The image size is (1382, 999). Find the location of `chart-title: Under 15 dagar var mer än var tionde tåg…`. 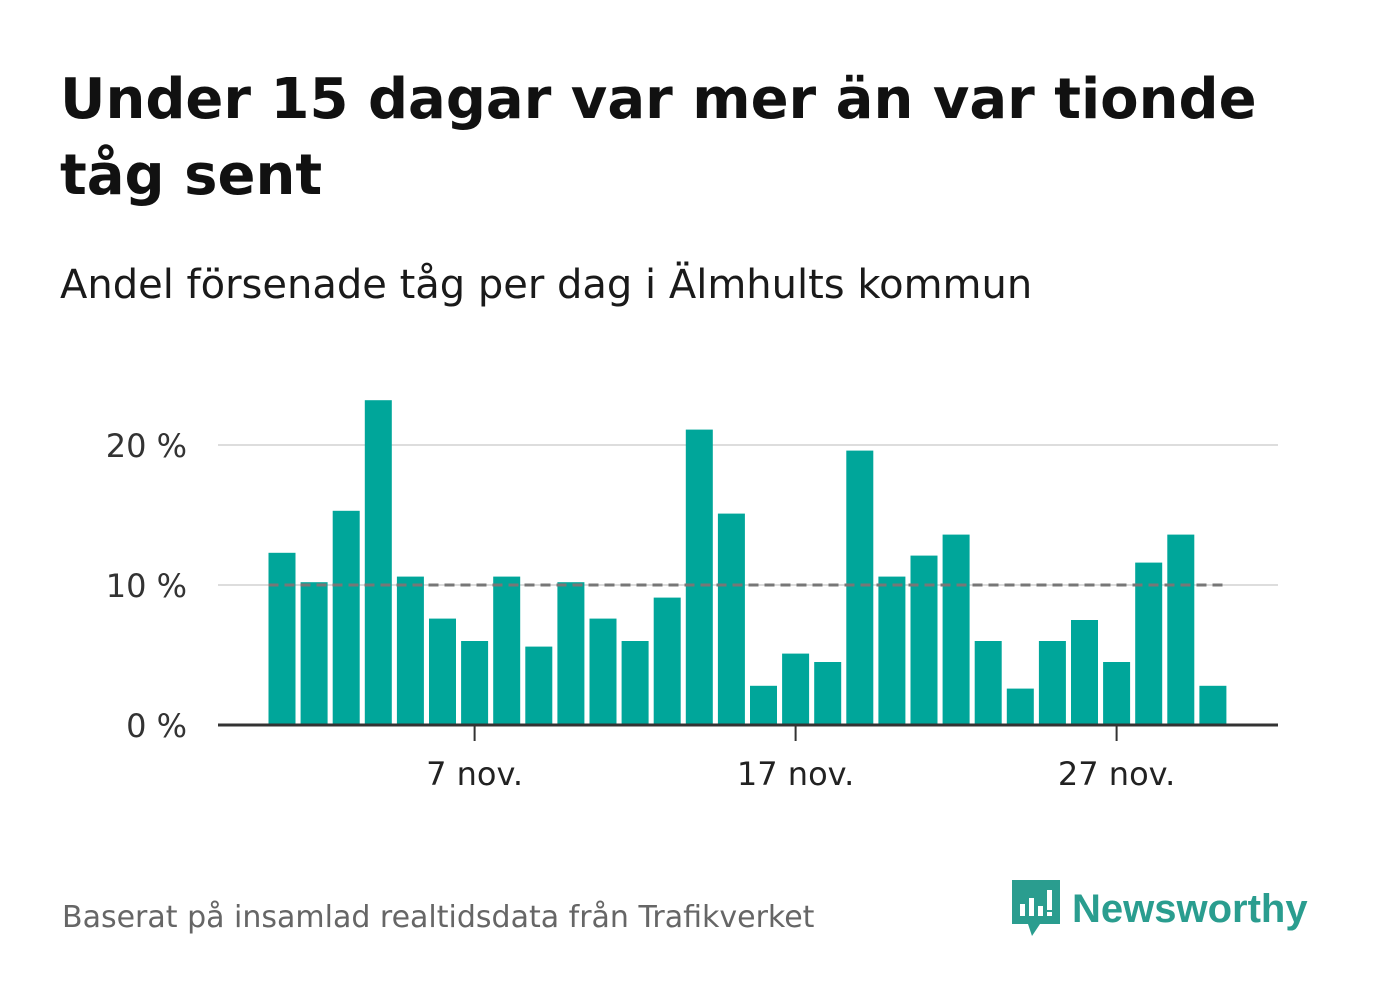

chart-title: Under 15 dagar var mer än var tionde tåg… is located at coordinates (658, 137).